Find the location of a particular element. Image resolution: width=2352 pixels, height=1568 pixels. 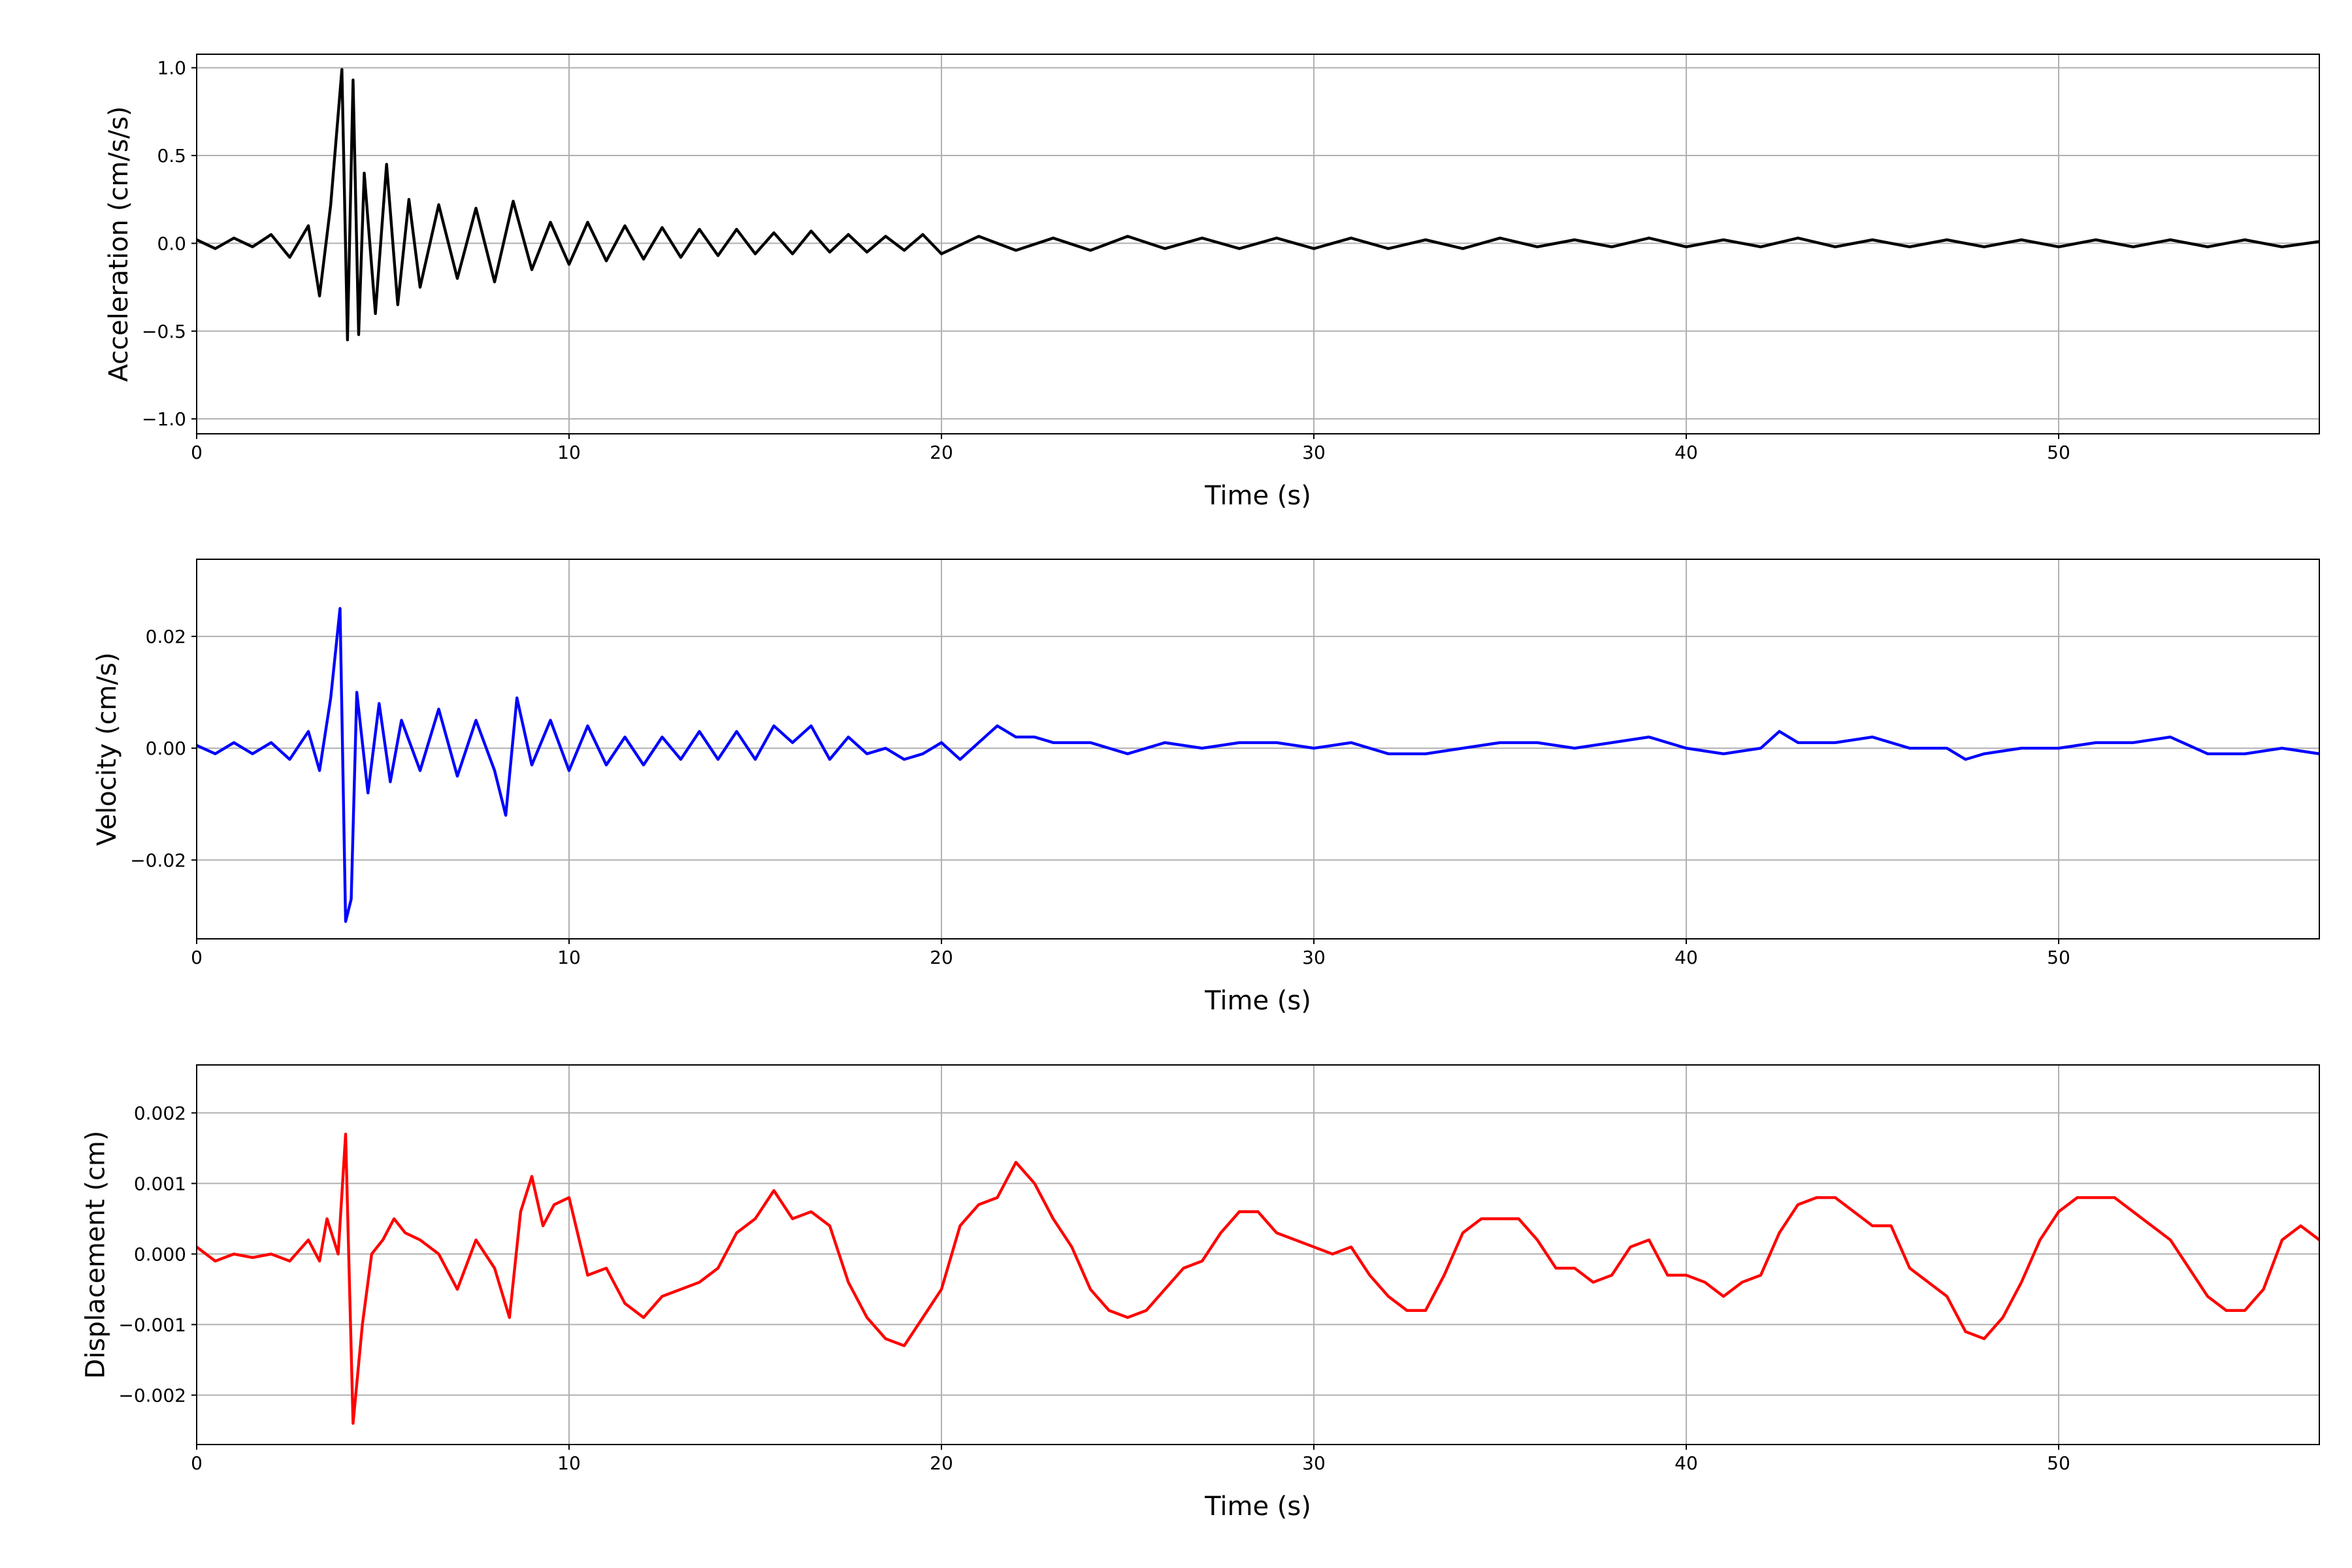

y-tick-label: −0.5 is located at coordinates (164, 331).